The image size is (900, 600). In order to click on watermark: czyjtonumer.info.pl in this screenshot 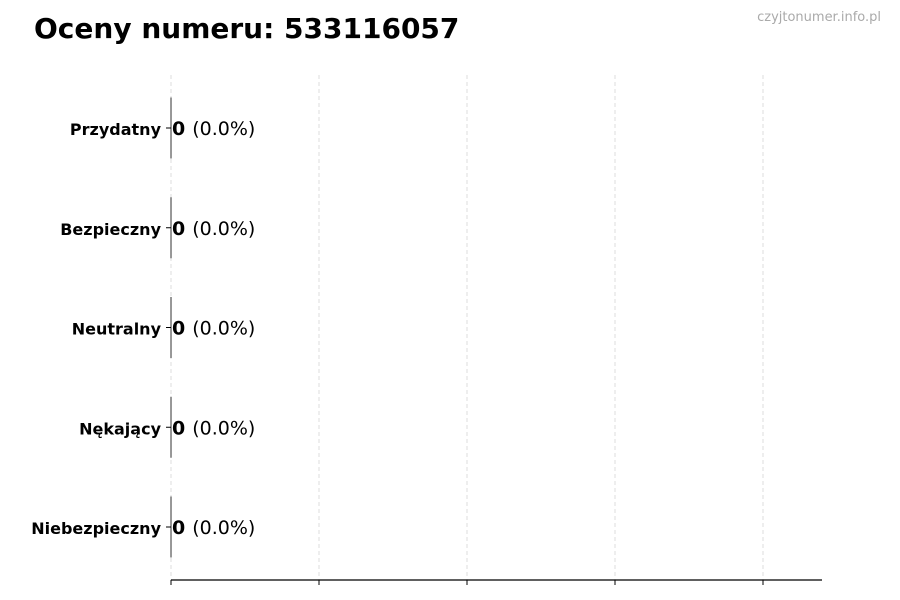, I will do `click(819, 17)`.